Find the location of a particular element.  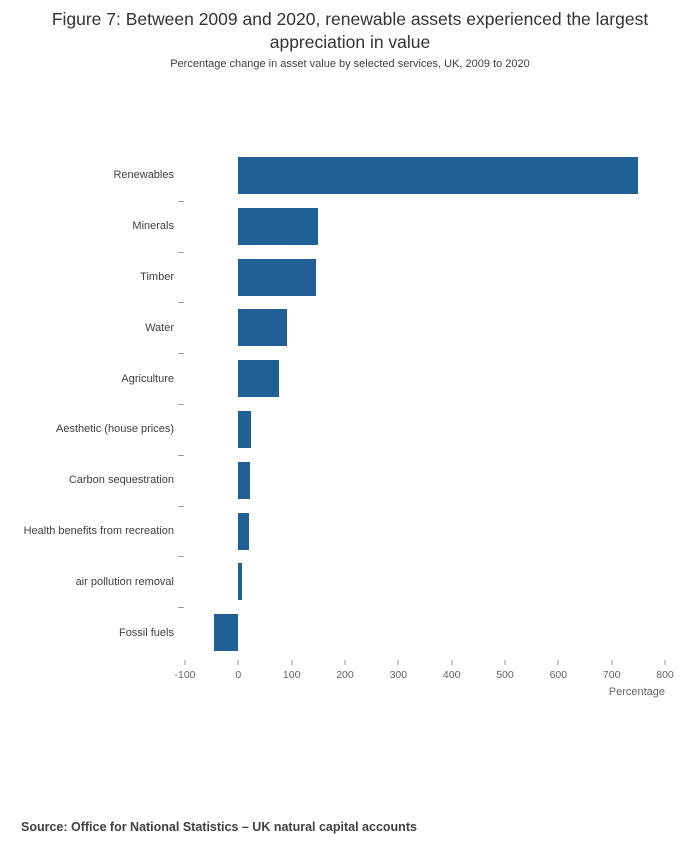

chart-row: Health benefits from recreation is located at coordinates (344, 531).